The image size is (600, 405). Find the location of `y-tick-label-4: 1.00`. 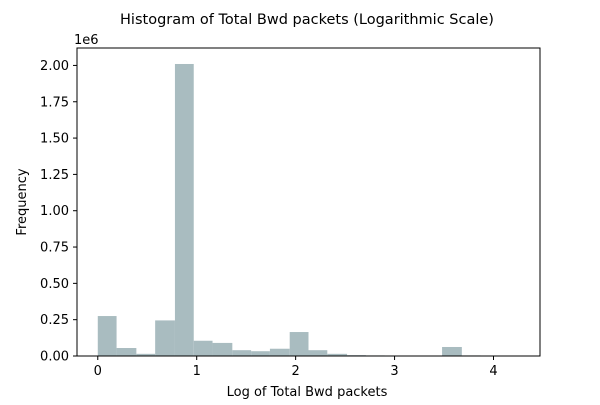

y-tick-label-4: 1.00 is located at coordinates (54, 211).